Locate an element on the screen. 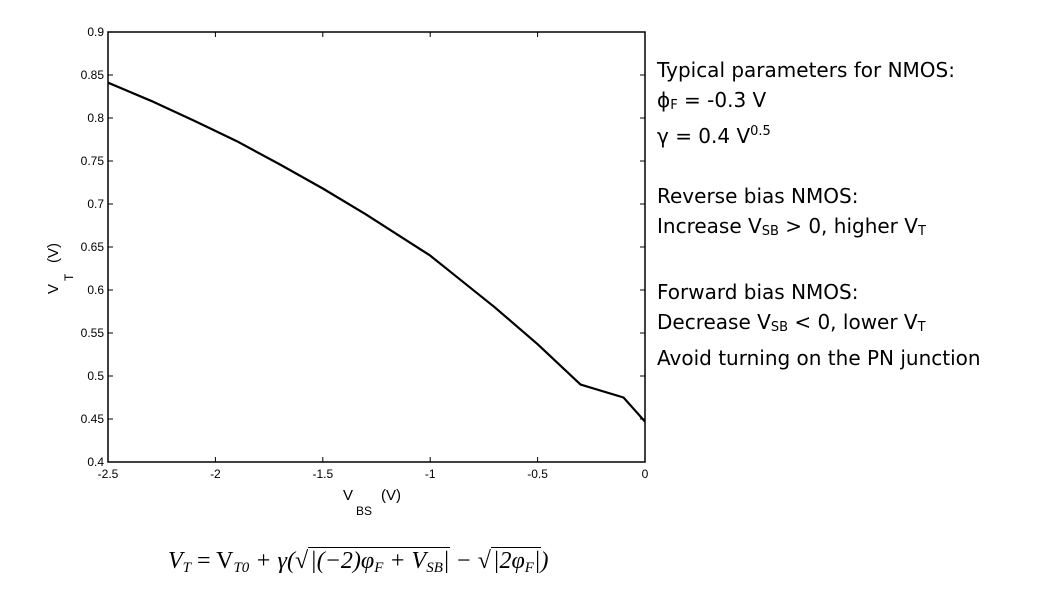  x-axis-label-unit: (V) is located at coordinates (391, 495).